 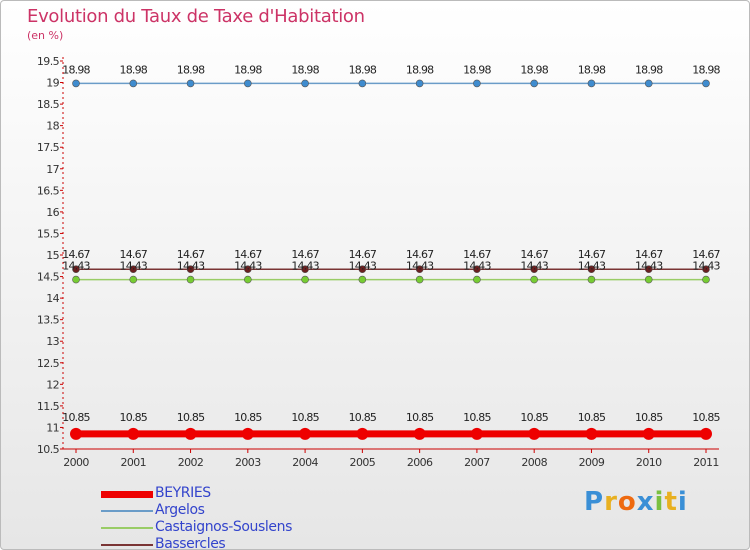 I want to click on x-tick-label: 2011, so click(x=706, y=462).